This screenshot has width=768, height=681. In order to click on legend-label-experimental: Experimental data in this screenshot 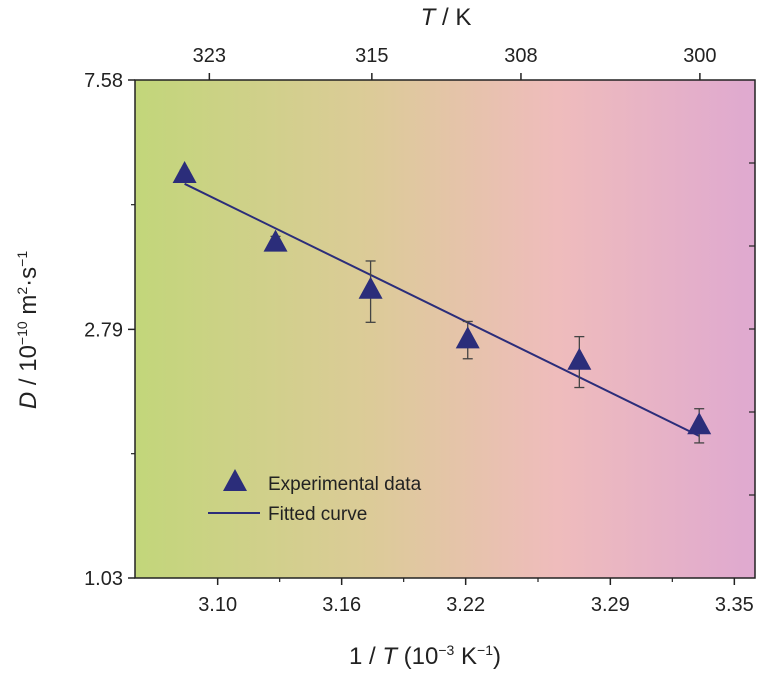, I will do `click(345, 484)`.